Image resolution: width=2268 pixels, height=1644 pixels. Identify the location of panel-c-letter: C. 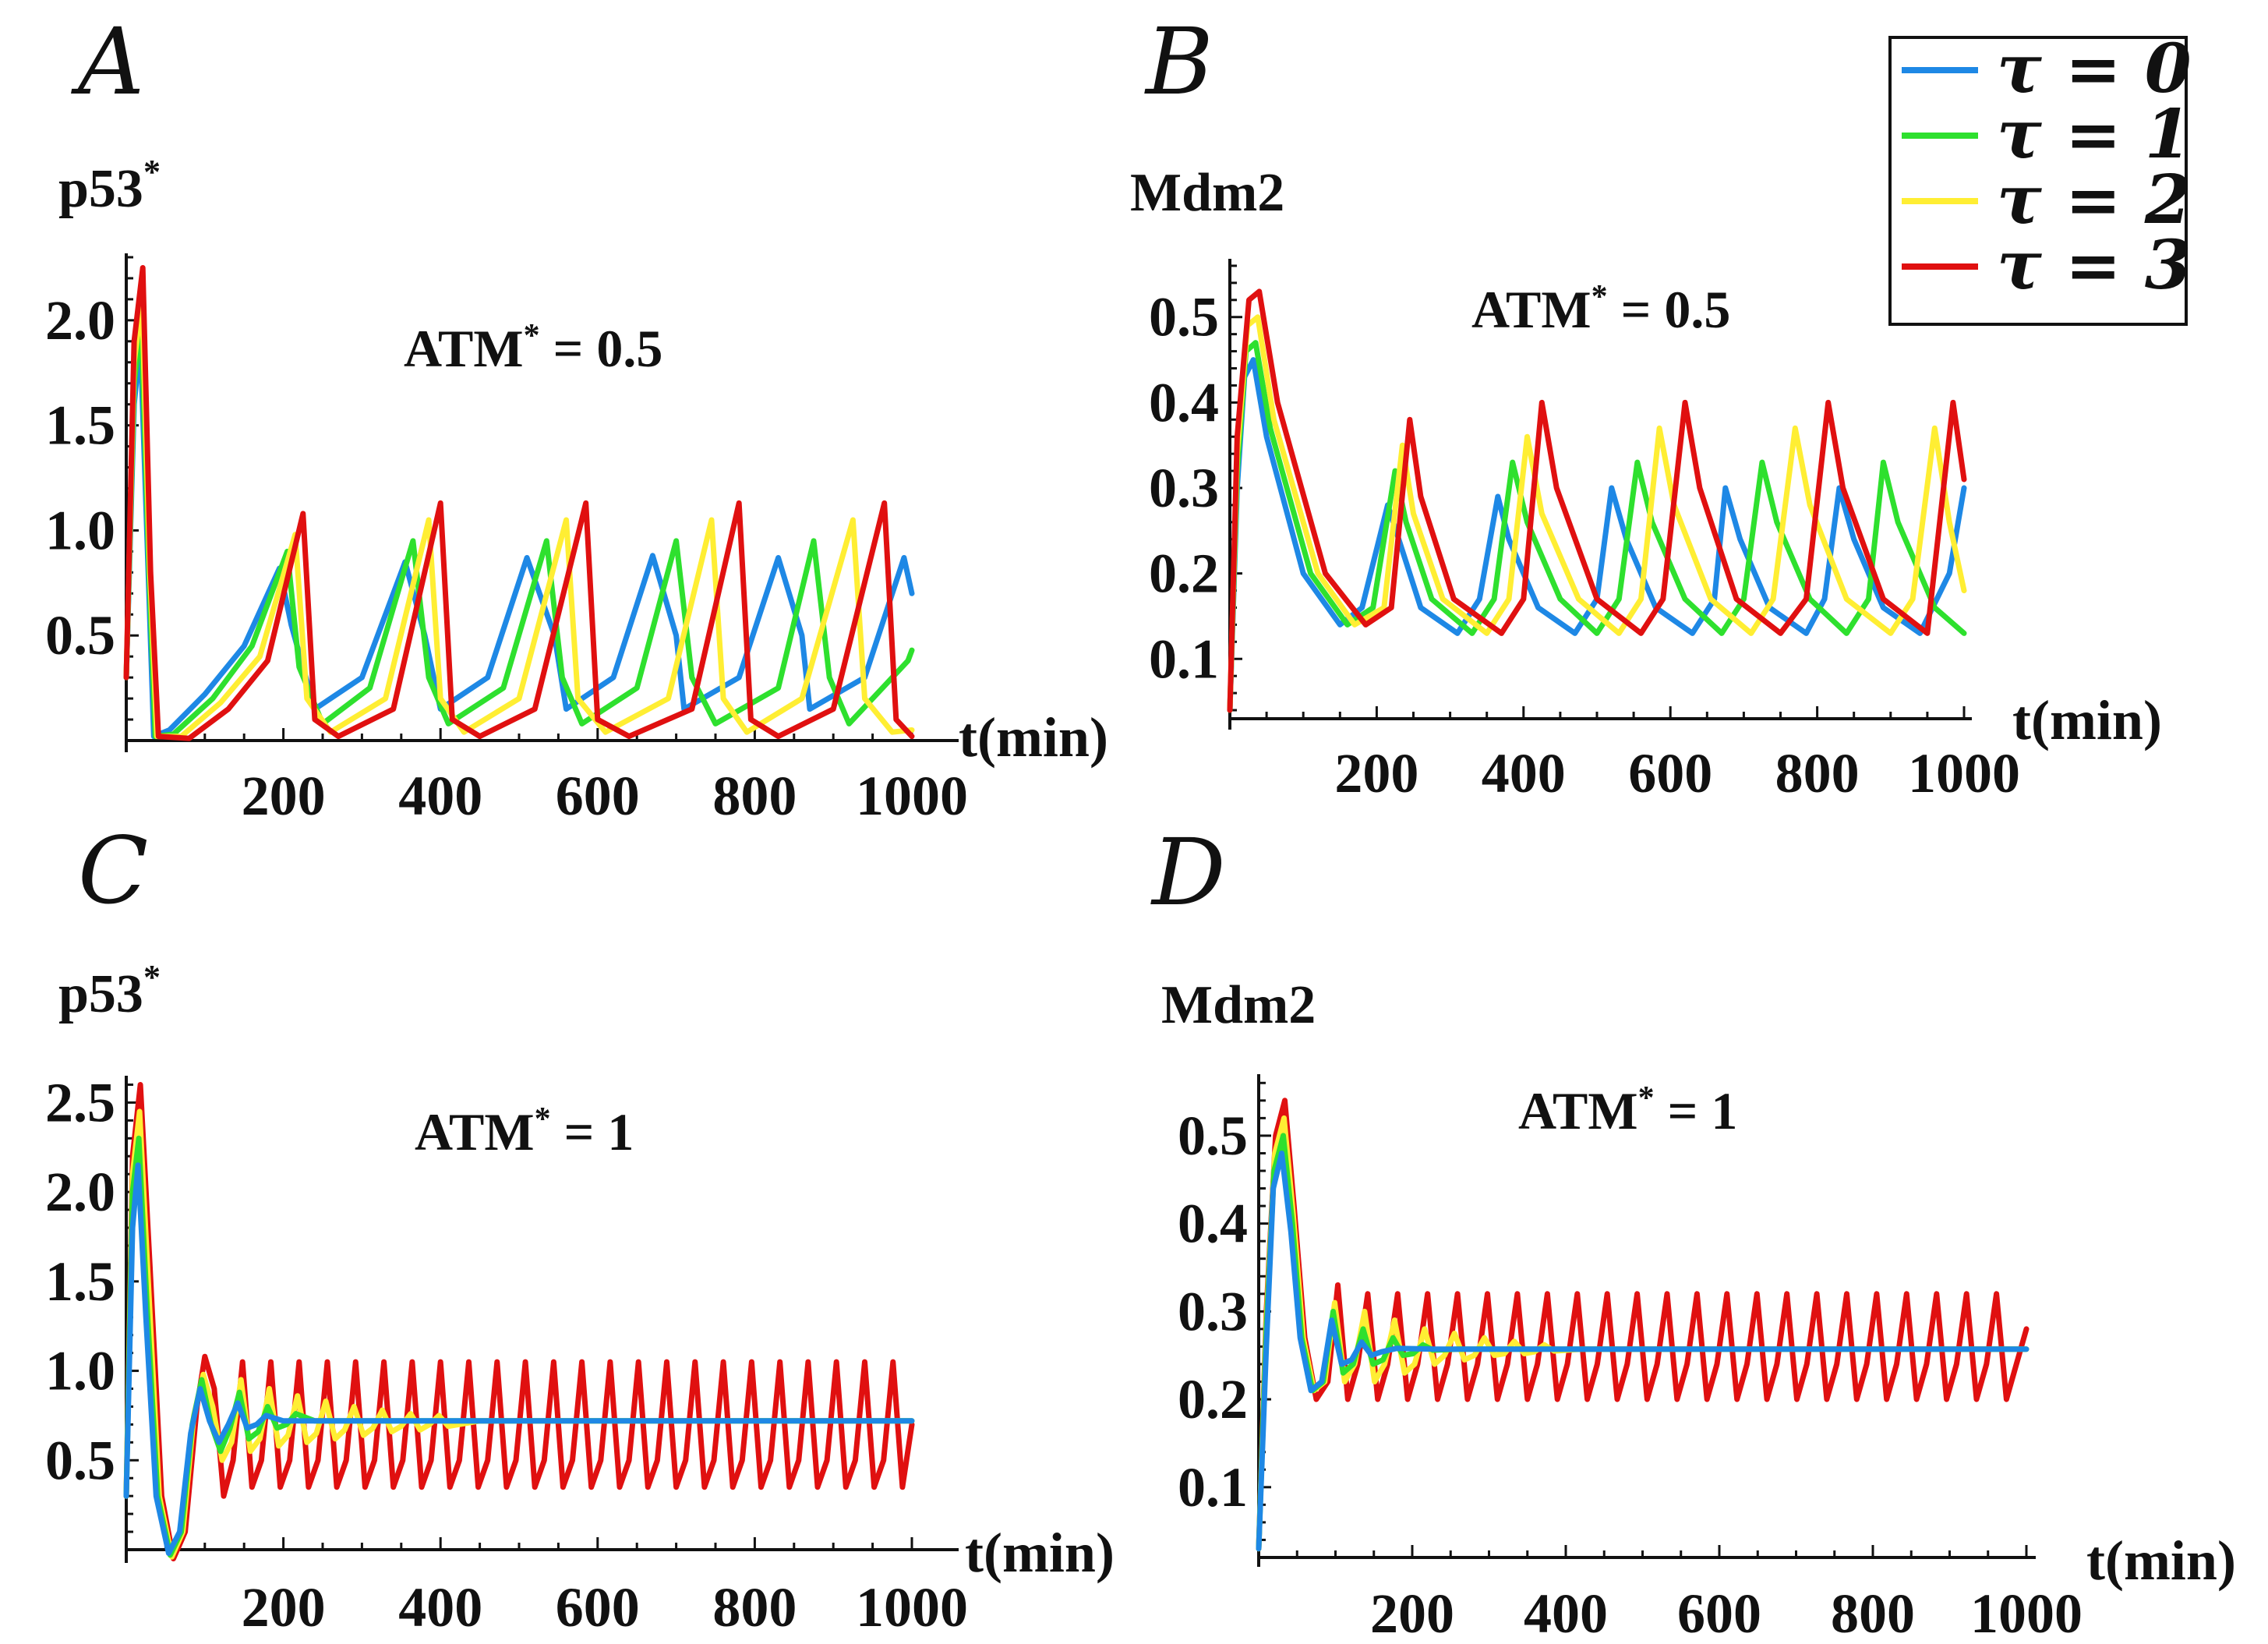
(113, 871).